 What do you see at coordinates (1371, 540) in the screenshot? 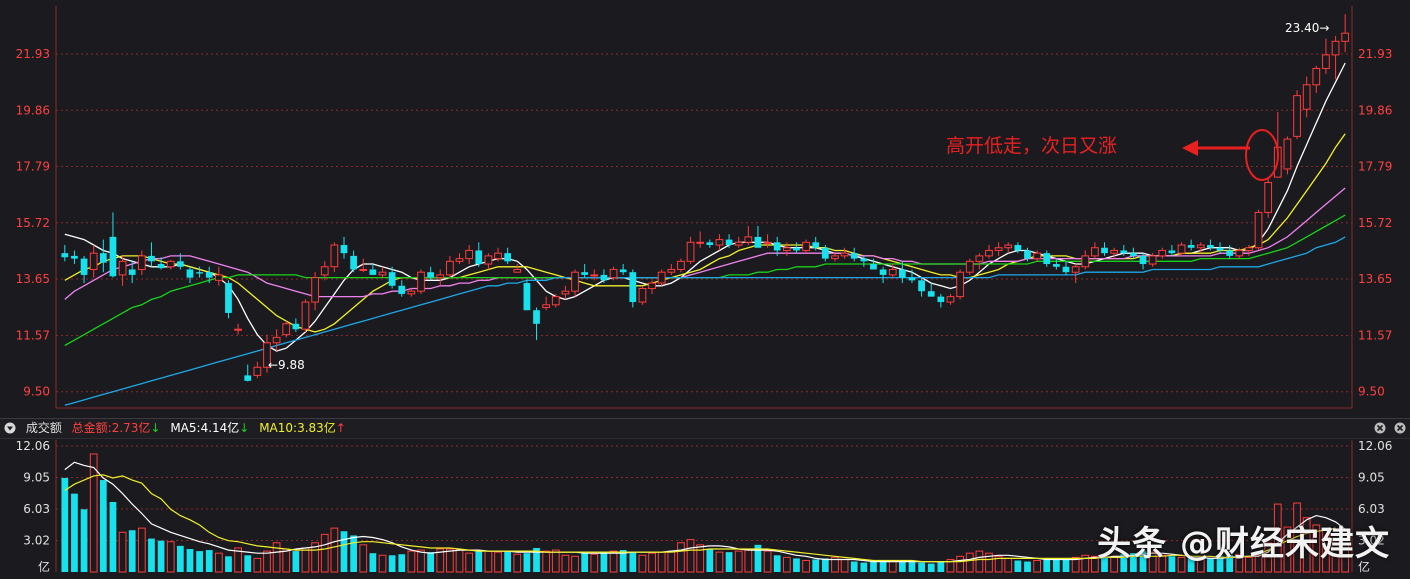
I see `volume-tick-label: 3.02` at bounding box center [1371, 540].